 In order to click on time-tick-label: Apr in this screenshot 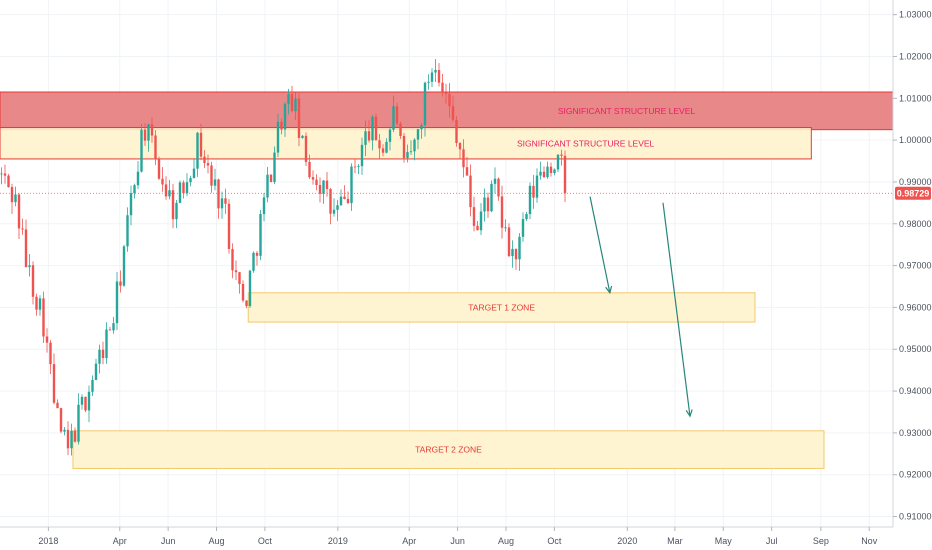, I will do `click(409, 541)`.